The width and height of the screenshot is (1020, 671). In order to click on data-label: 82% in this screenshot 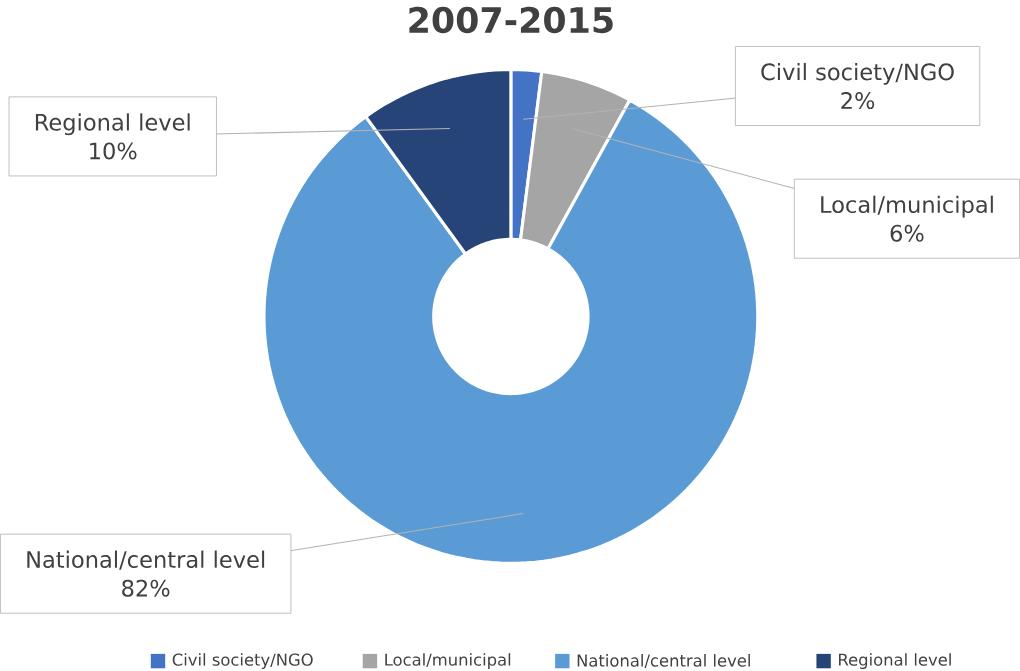, I will do `click(146, 588)`.